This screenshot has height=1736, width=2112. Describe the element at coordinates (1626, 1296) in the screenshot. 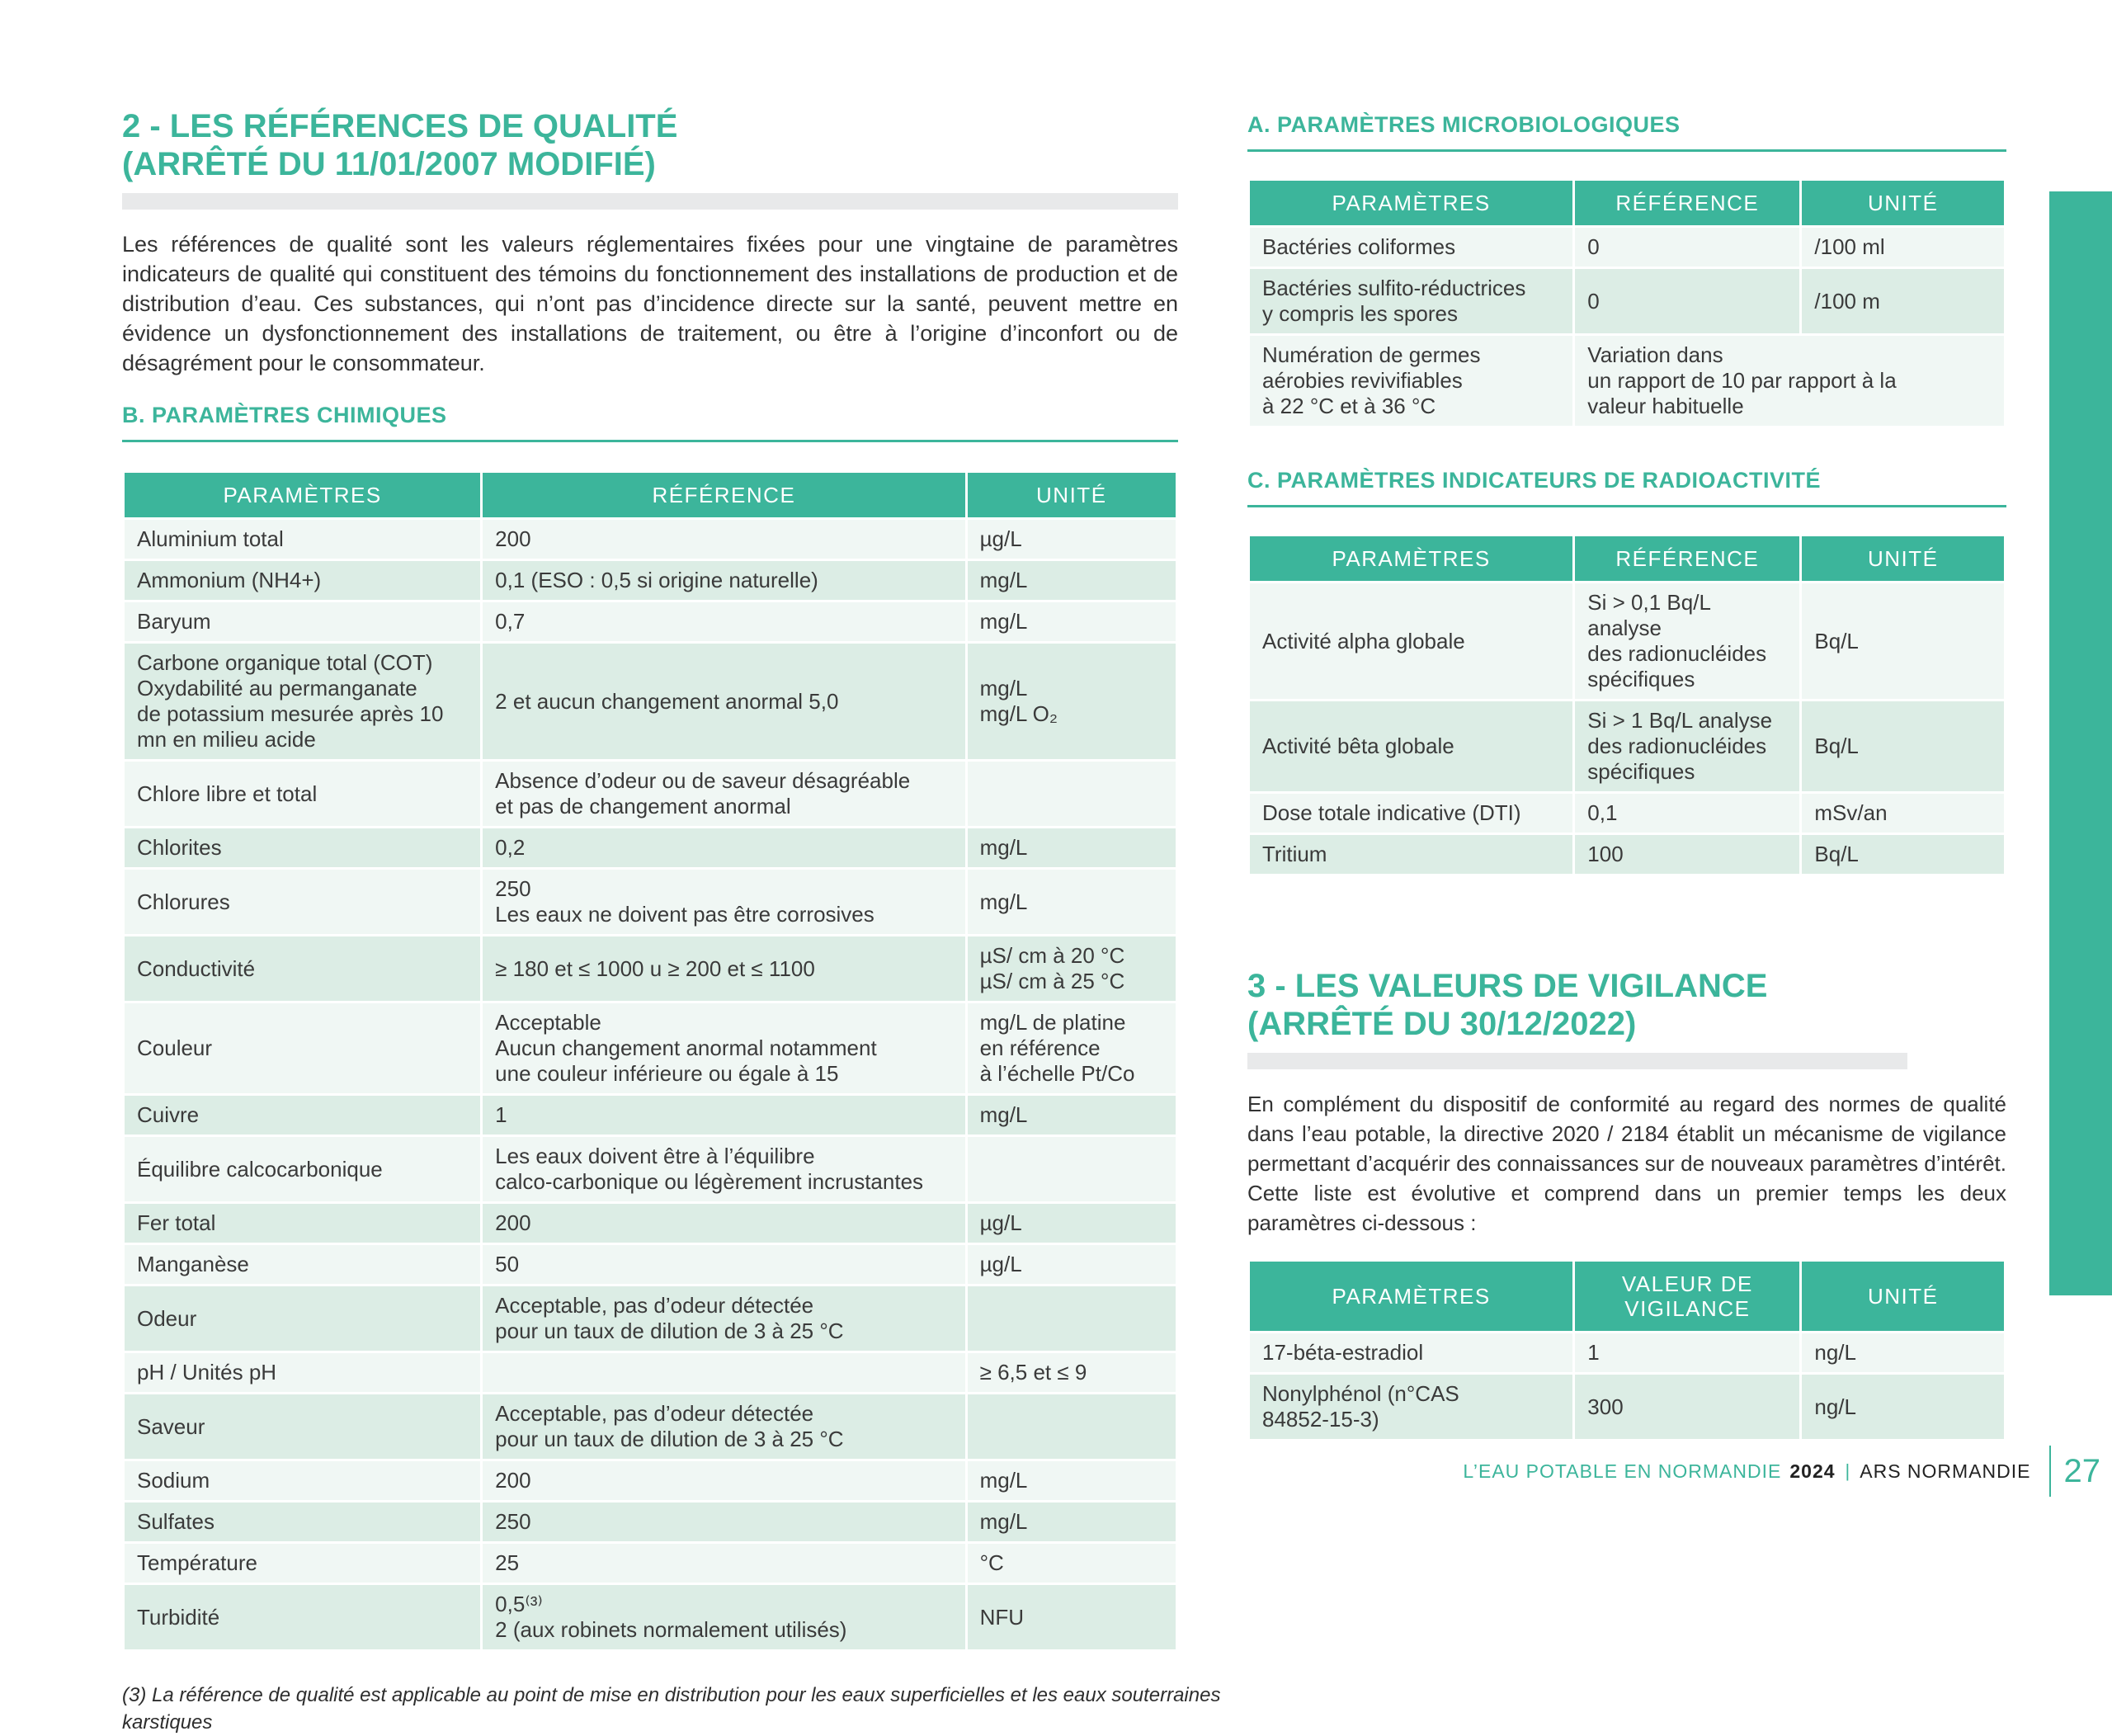

I see `table-header-row: PARAMÈTRES VALEUR DE VIGILANCE UNITÉ` at that location.